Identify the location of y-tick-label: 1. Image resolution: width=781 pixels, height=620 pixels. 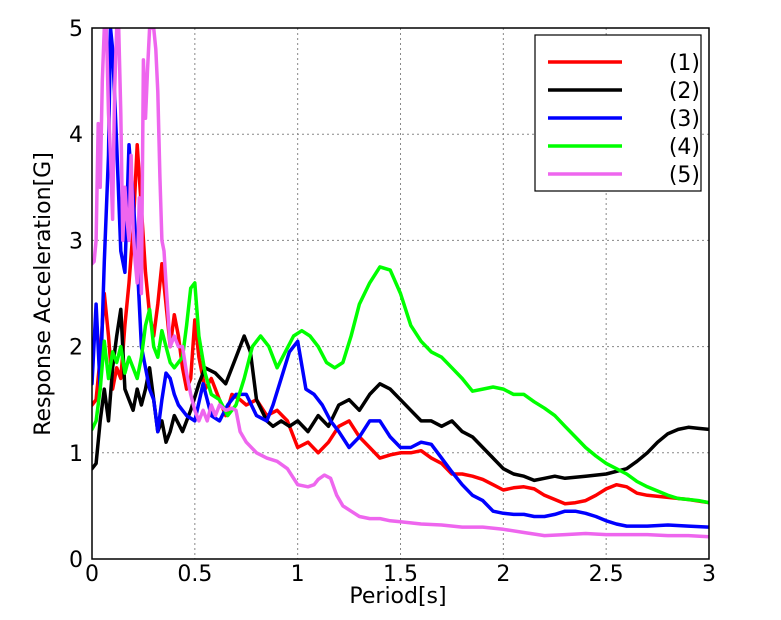
(76, 454).